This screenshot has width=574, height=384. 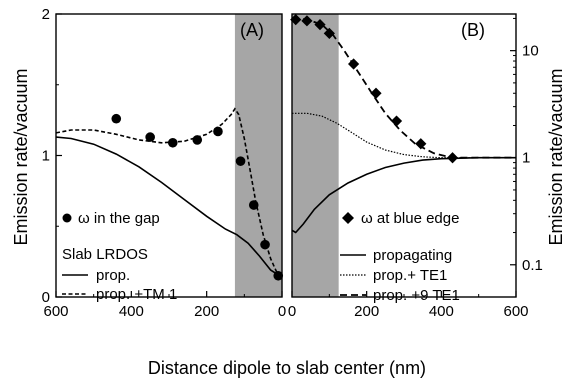 I want to click on panel-b-series-dotted, so click(x=404, y=135).